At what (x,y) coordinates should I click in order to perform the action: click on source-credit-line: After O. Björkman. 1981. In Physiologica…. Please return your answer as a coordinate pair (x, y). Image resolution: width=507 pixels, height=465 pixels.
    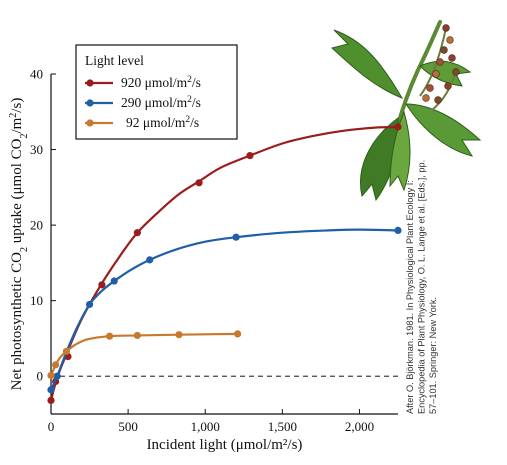
    Looking at the image, I should click on (410, 297).